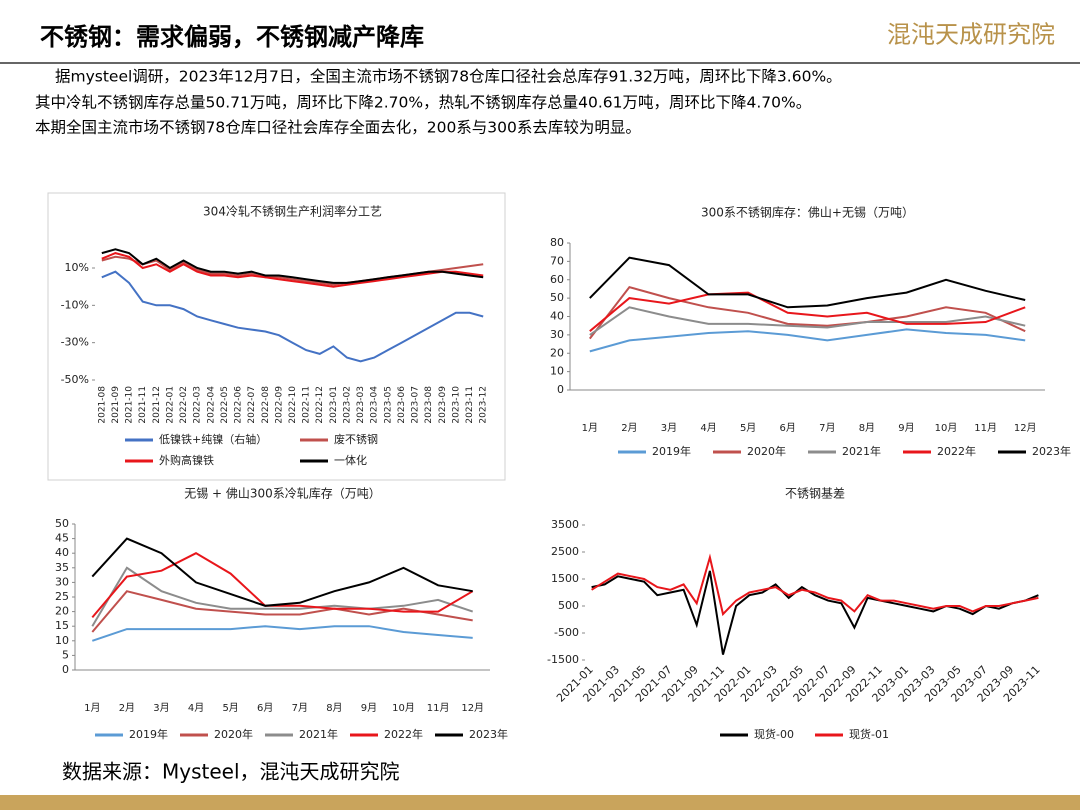 This screenshot has height=810, width=1080. What do you see at coordinates (565, 524) in the screenshot?
I see `y-tick-label: 3500` at bounding box center [565, 524].